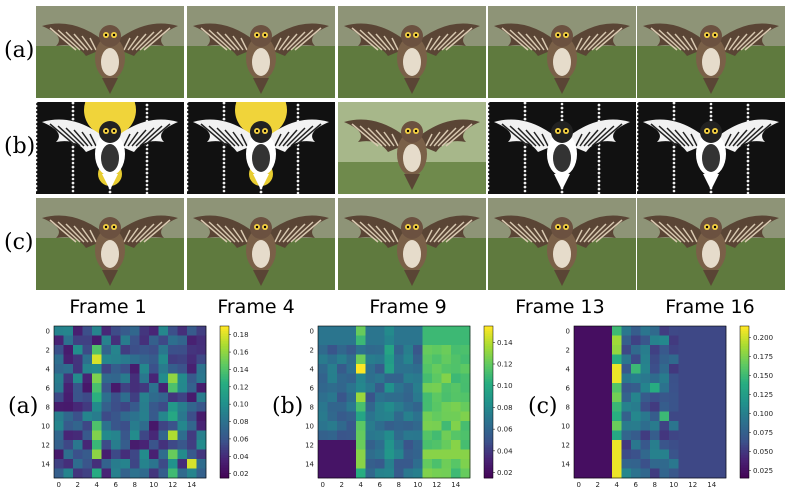  I want to click on frame-label-16: Frame 16, so click(710, 307).